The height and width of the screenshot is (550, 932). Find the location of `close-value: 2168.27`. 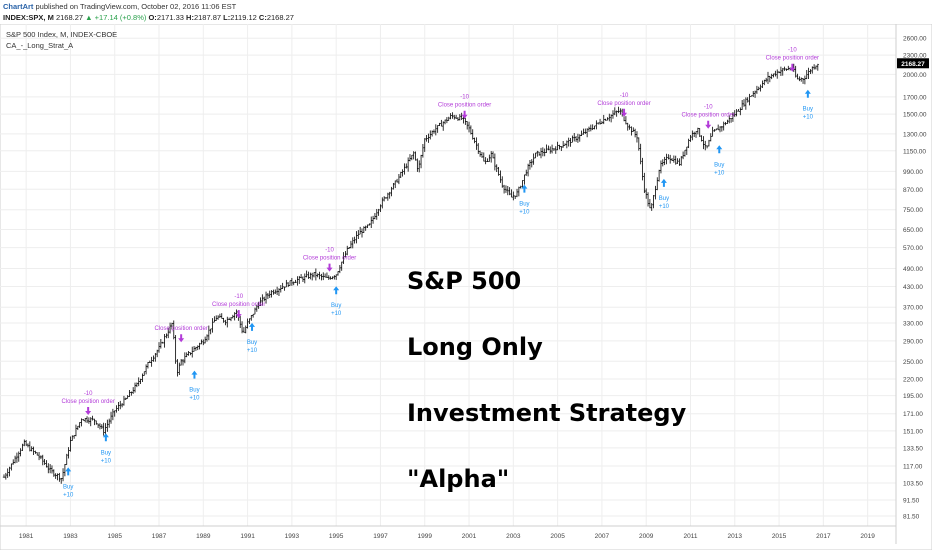

close-value: 2168.27 is located at coordinates (280, 17).